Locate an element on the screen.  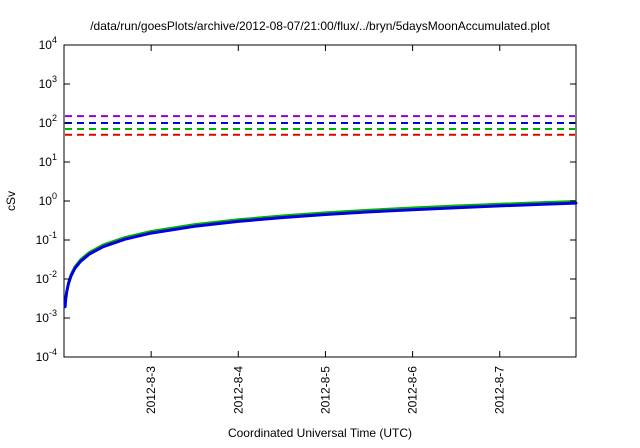
x-tick-label: 2012-8-3 is located at coordinates (151, 390).